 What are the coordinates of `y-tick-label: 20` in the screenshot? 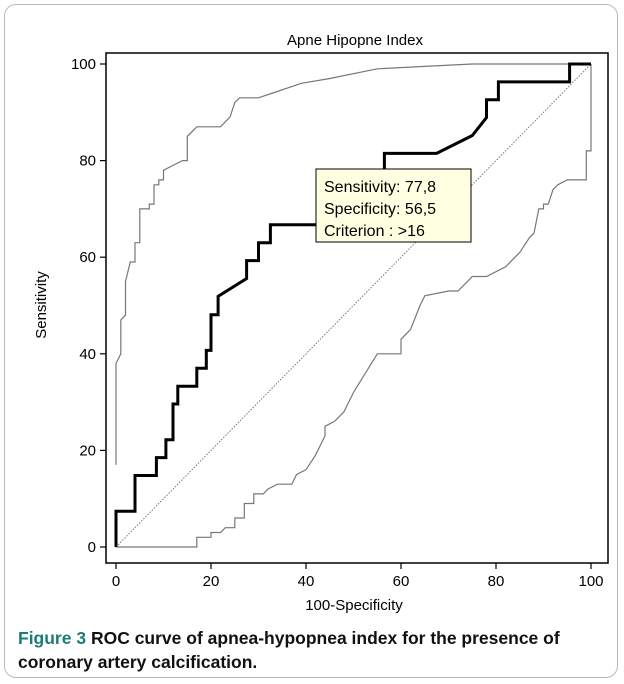 It's located at (87, 450).